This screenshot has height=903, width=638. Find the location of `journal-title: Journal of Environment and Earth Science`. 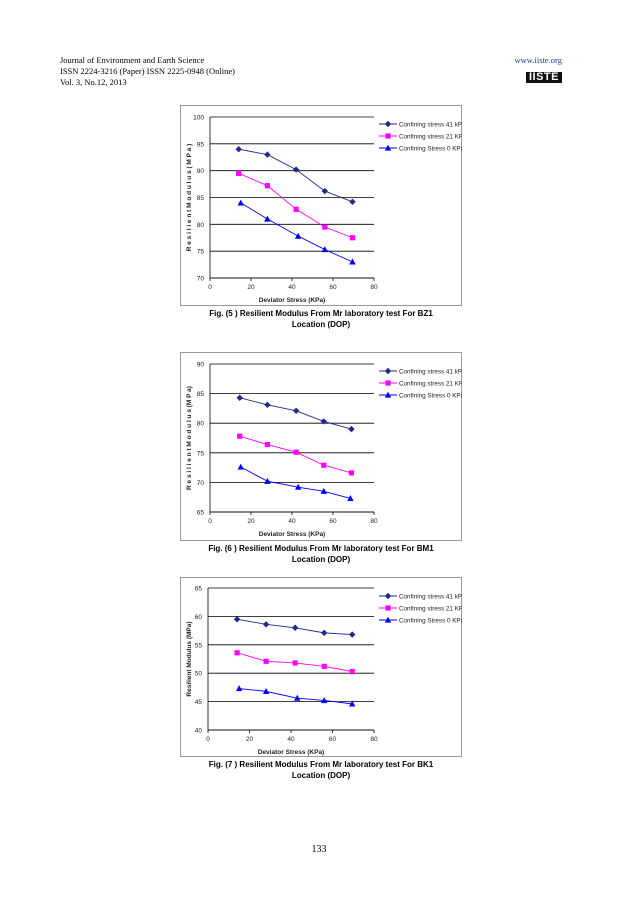

journal-title: Journal of Environment and Earth Science is located at coordinates (132, 60).